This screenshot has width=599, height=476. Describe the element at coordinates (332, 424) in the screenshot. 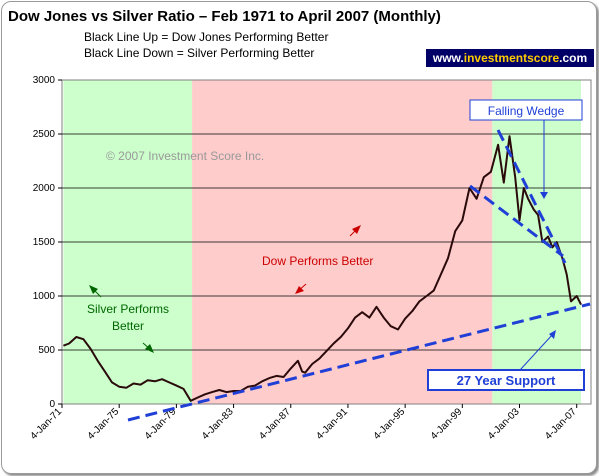

I see `x-tick-label: 4-Jan-91` at that location.